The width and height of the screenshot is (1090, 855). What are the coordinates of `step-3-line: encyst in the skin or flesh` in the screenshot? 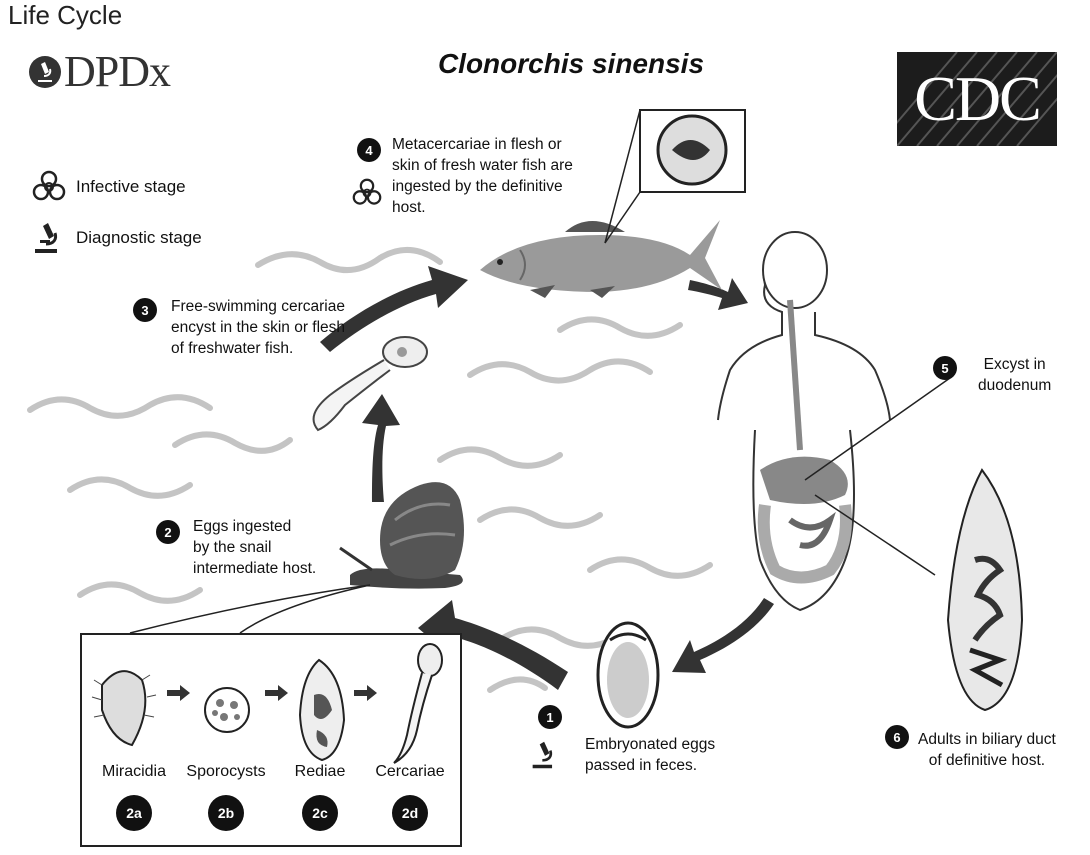 It's located at (258, 327).